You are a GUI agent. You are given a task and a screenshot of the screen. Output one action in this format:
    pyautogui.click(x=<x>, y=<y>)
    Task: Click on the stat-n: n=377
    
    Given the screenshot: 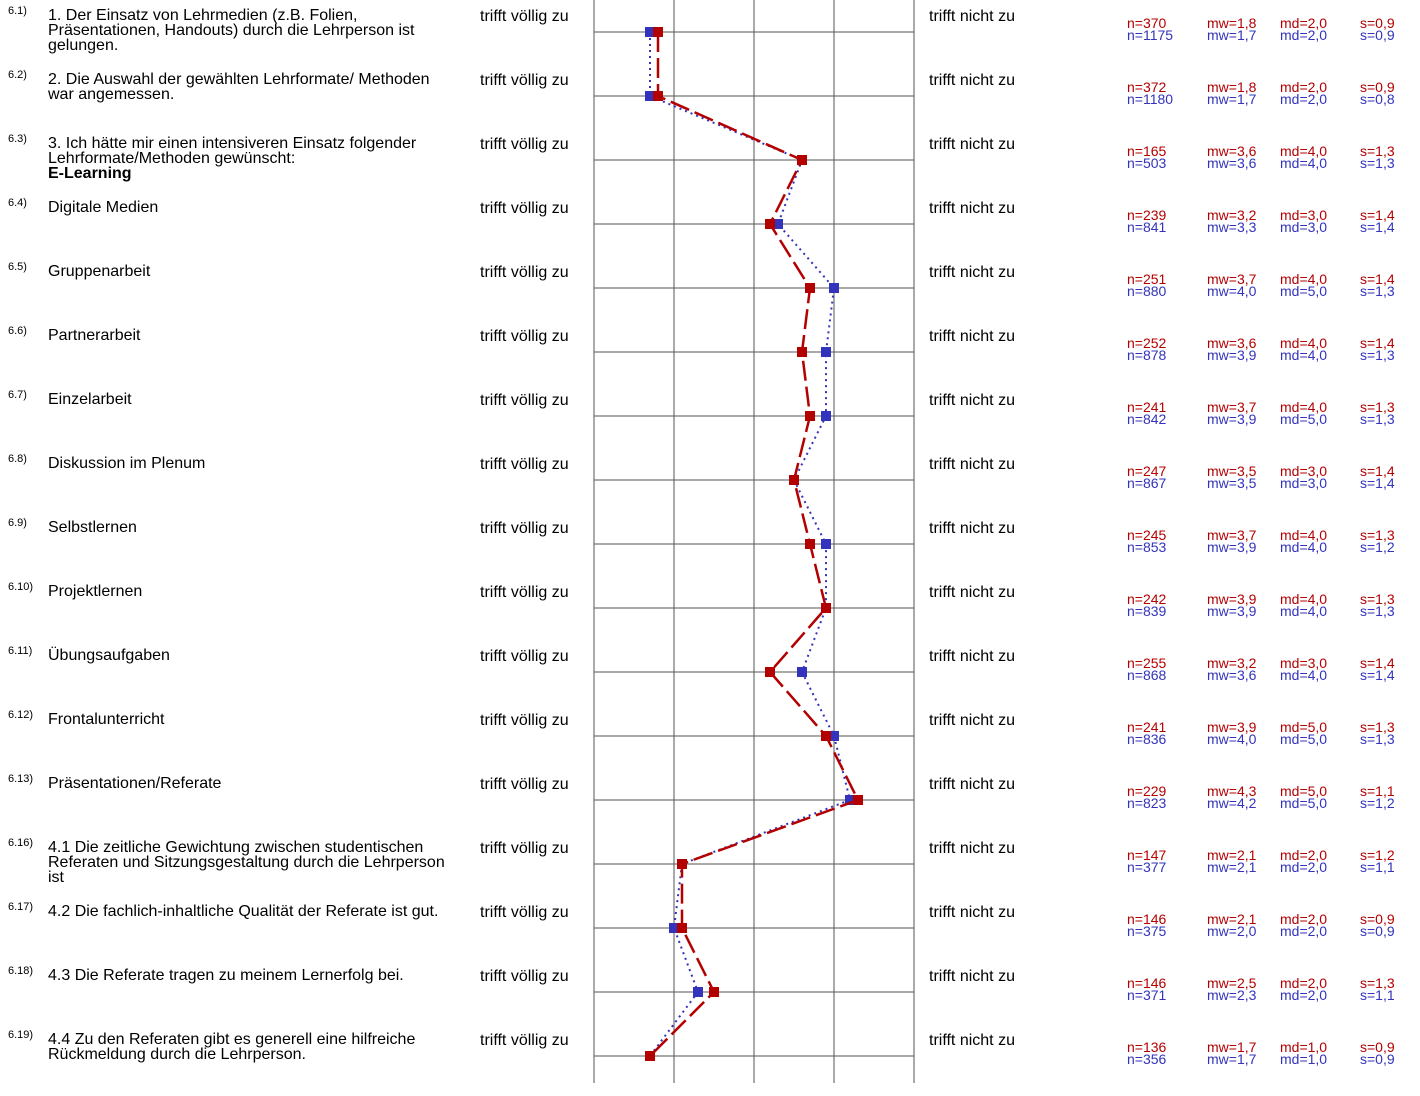 What is the action you would take?
    pyautogui.click(x=1147, y=867)
    